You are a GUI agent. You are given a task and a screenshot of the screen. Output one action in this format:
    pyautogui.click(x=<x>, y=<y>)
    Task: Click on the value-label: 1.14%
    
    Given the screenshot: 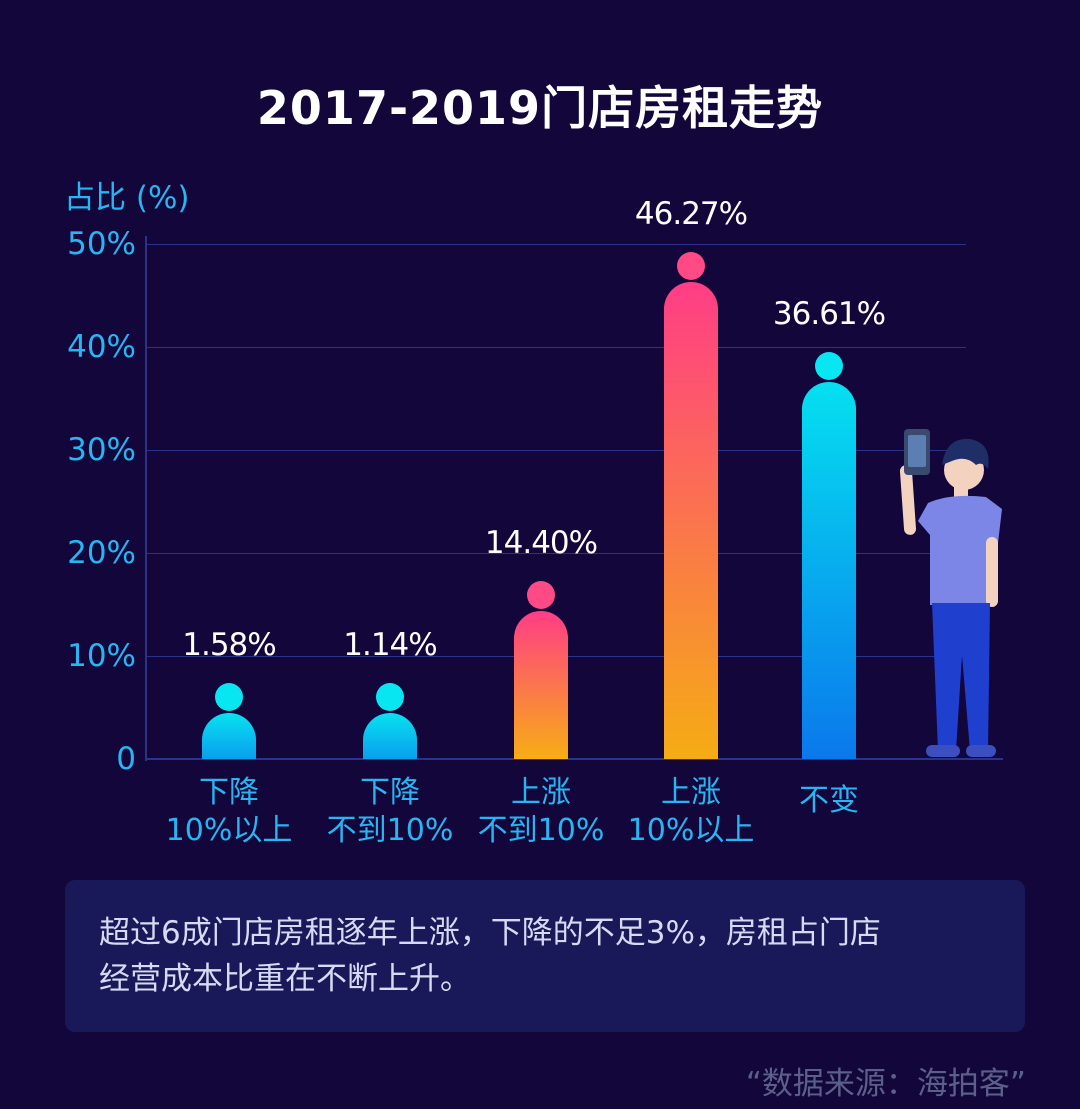 What is the action you would take?
    pyautogui.click(x=390, y=645)
    